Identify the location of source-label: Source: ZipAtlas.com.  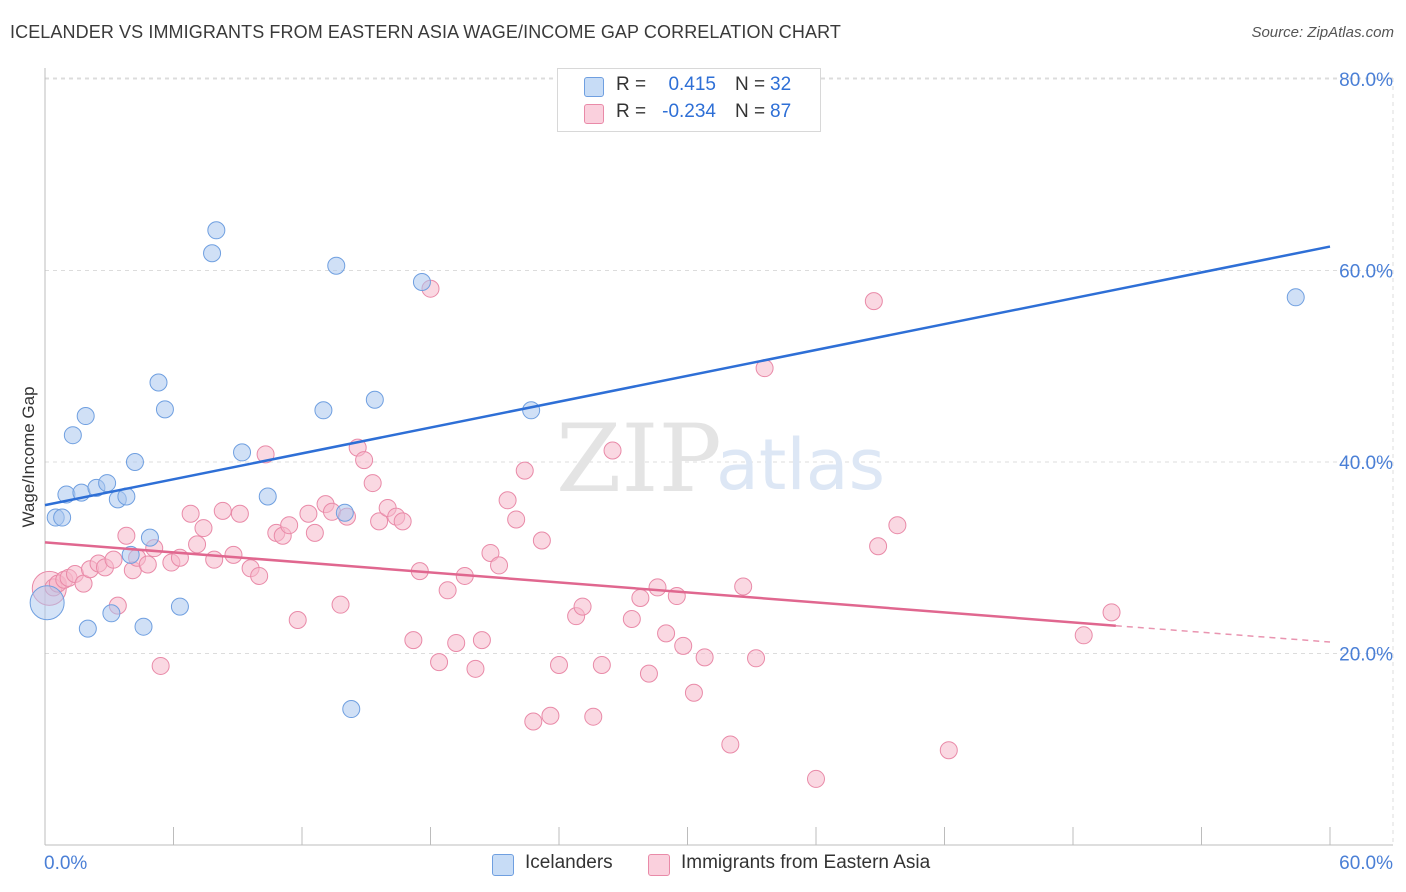
(1322, 32).